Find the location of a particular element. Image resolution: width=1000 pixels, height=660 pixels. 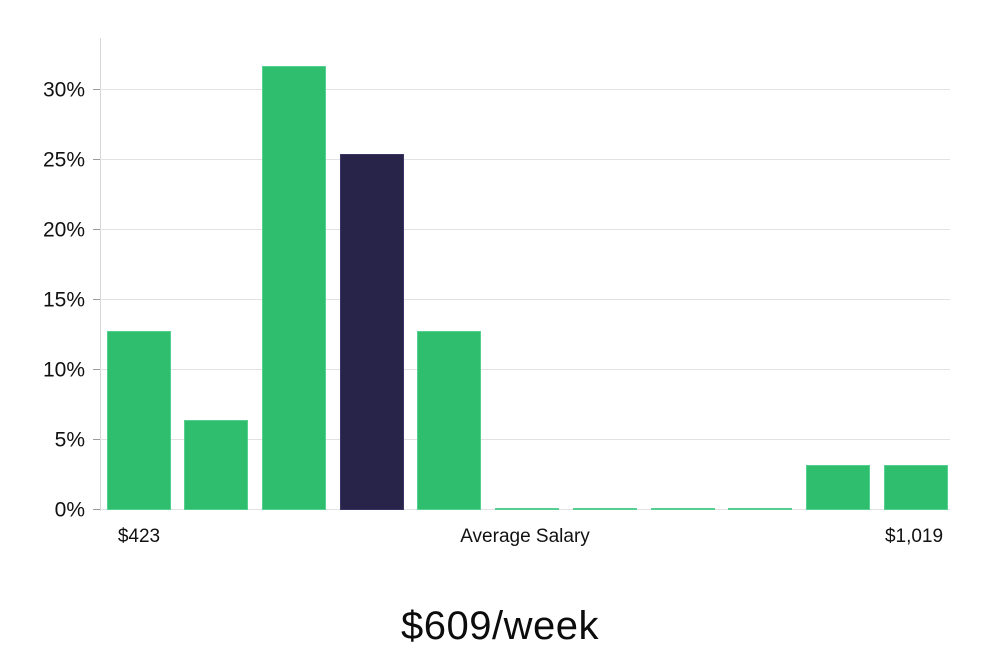

y-tick-label: 0% is located at coordinates (69, 510).